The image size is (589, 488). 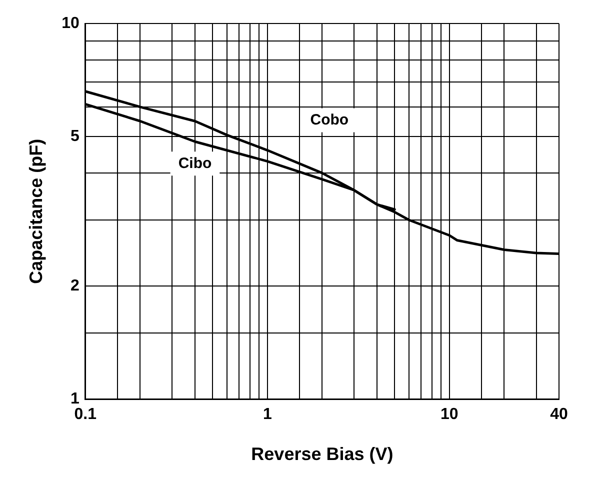 I want to click on y-tick-label: 10, so click(x=71, y=23).